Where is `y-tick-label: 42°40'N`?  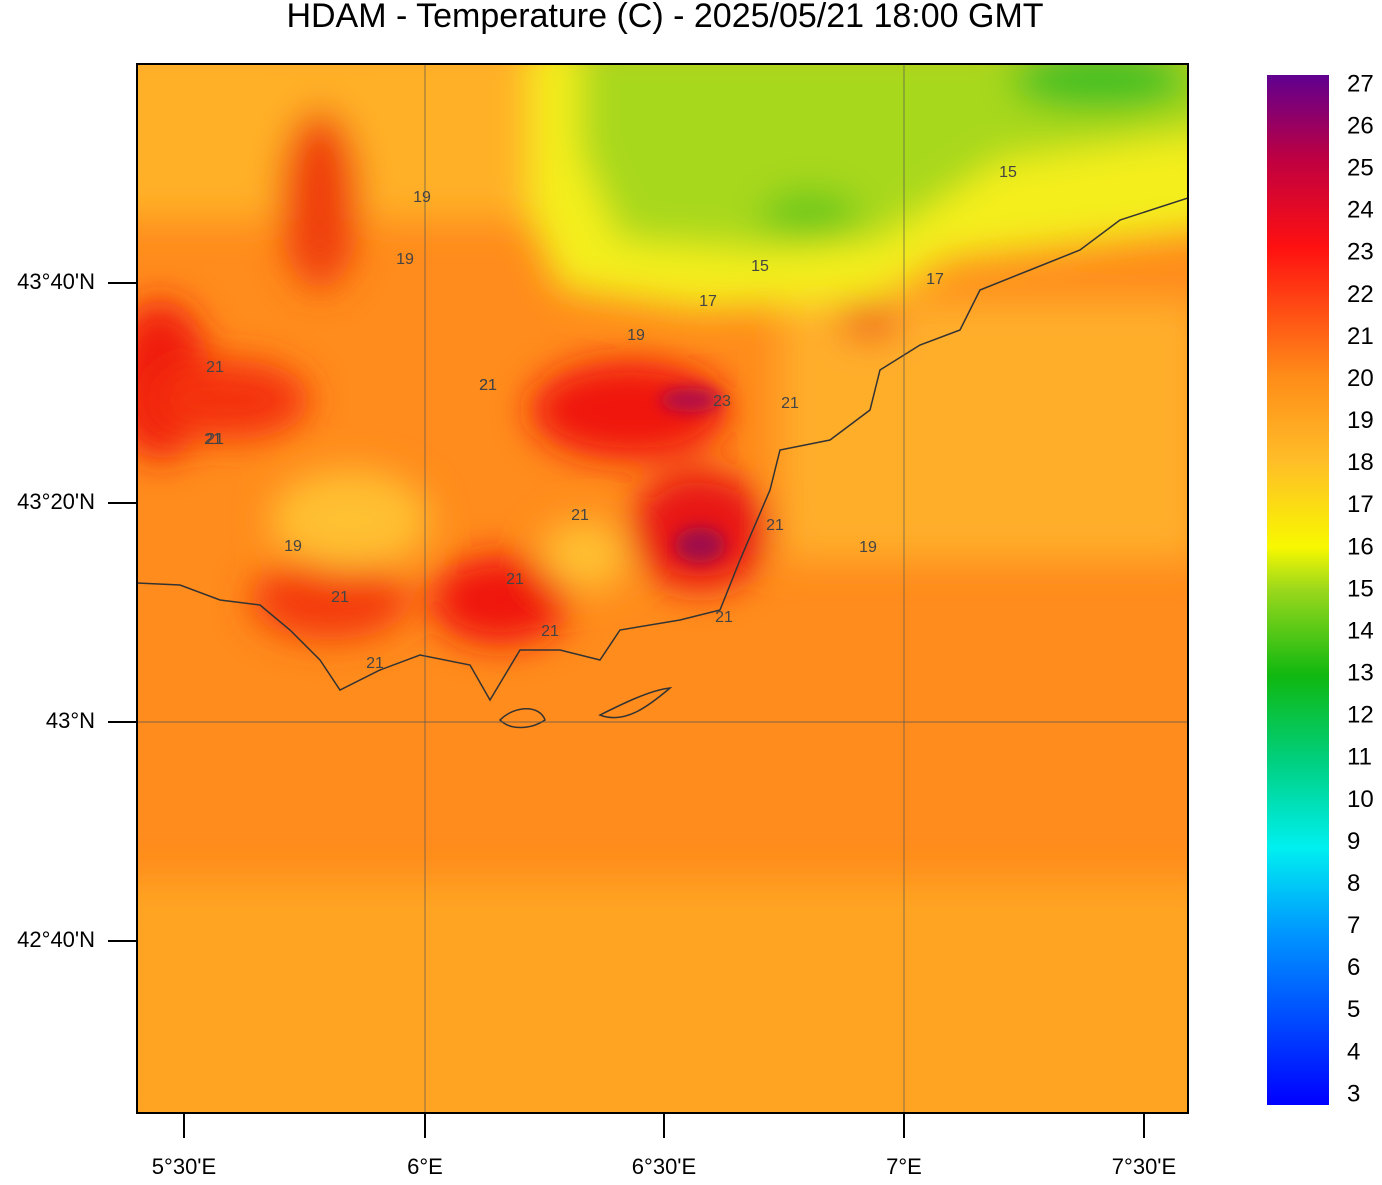
y-tick-label: 42°40'N is located at coordinates (56, 939).